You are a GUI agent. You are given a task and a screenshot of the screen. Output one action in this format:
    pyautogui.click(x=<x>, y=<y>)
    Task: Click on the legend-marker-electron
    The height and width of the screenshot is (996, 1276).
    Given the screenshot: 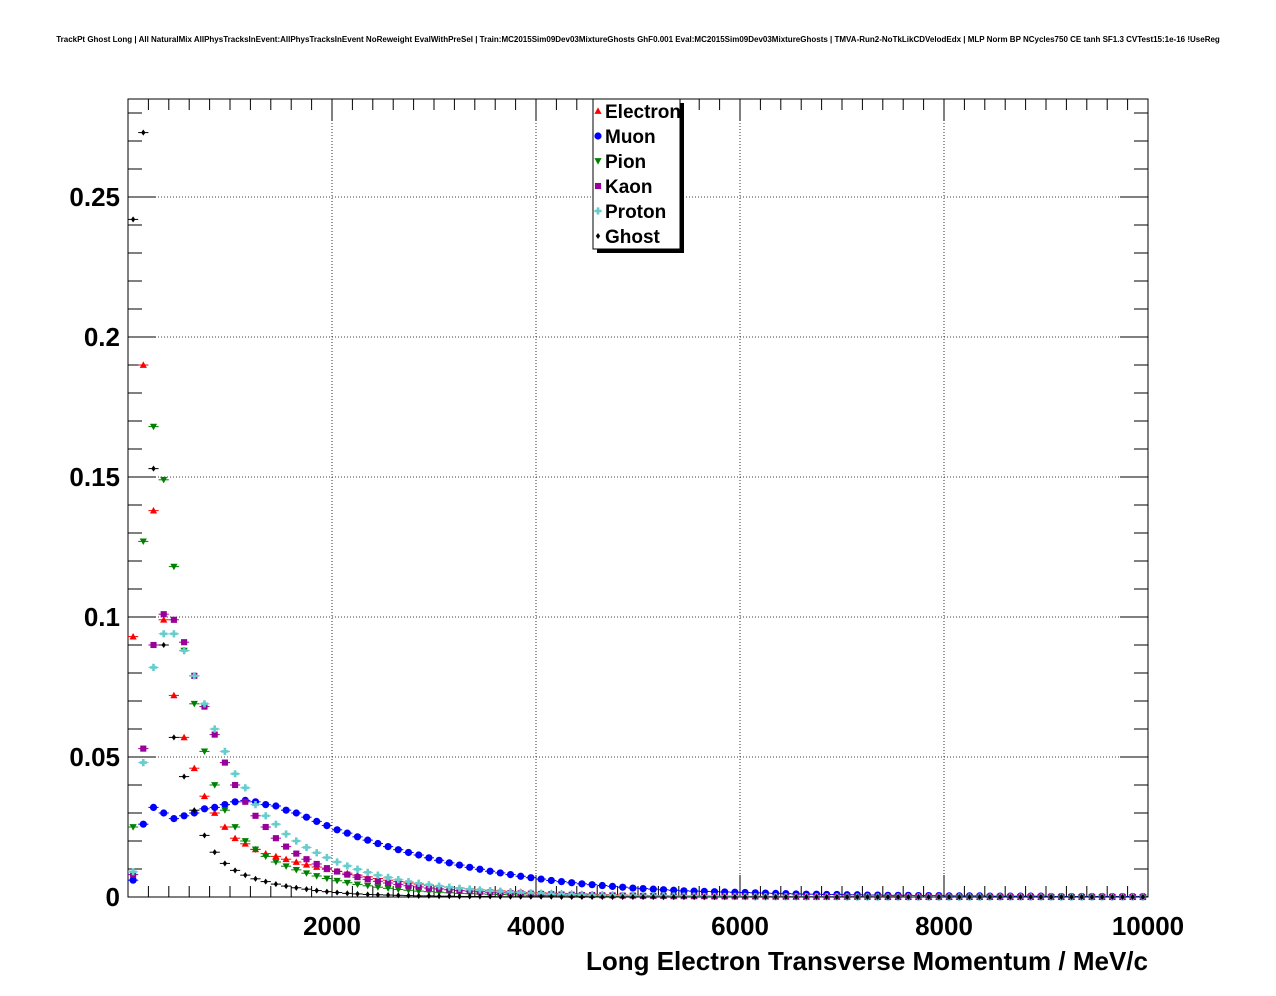 What is the action you would take?
    pyautogui.click(x=598, y=110)
    